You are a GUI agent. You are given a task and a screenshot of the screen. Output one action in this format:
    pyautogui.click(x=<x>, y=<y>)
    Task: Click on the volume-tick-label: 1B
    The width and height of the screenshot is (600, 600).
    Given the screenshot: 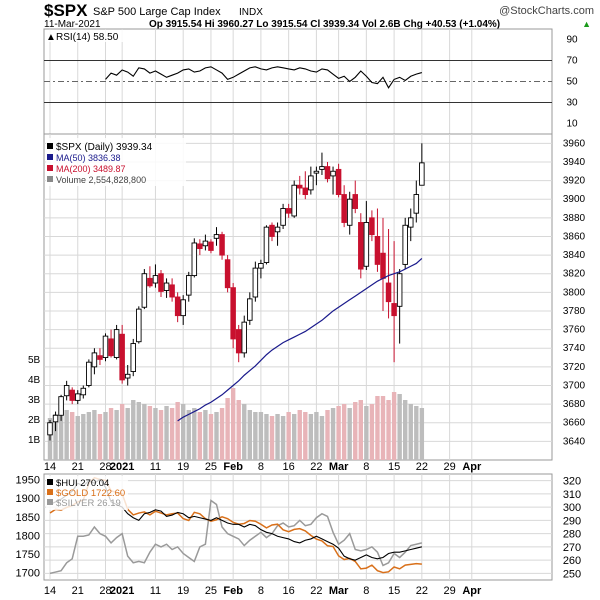 What is the action you would take?
    pyautogui.click(x=34, y=440)
    